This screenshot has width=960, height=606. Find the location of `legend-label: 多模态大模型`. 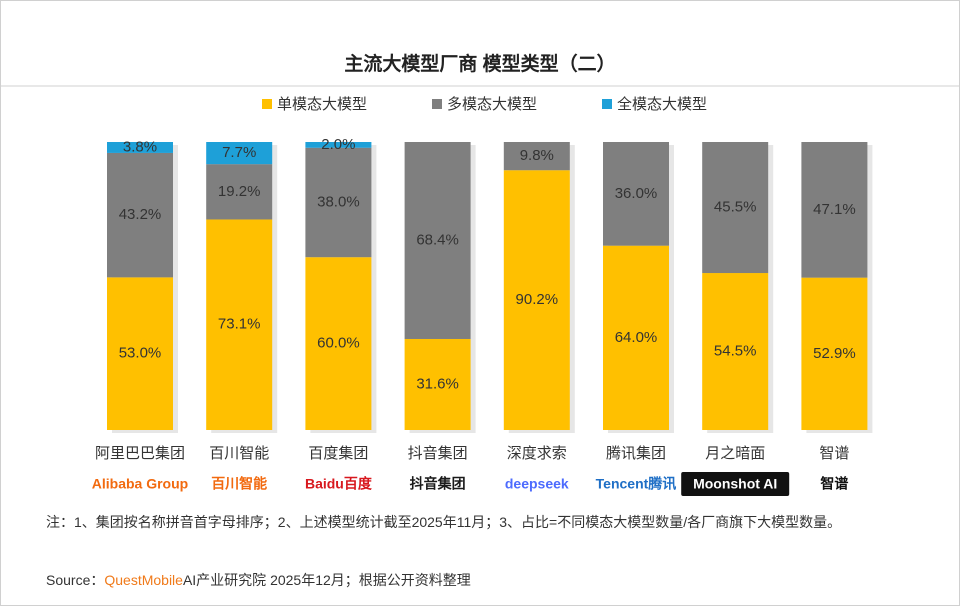

legend-label: 多模态大模型 is located at coordinates (492, 104).